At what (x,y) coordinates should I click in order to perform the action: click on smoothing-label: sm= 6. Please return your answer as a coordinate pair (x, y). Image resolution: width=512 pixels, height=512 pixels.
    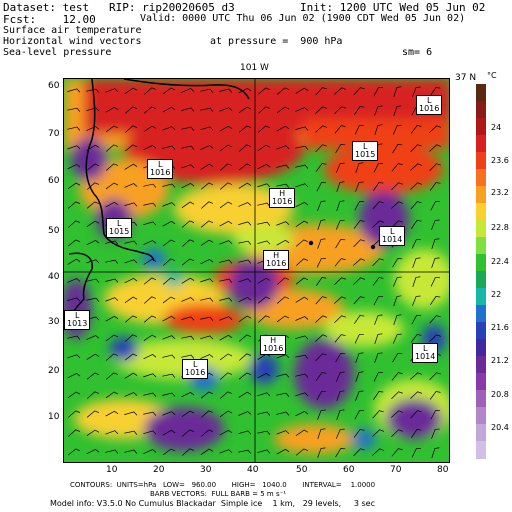
    Looking at the image, I should click on (417, 52).